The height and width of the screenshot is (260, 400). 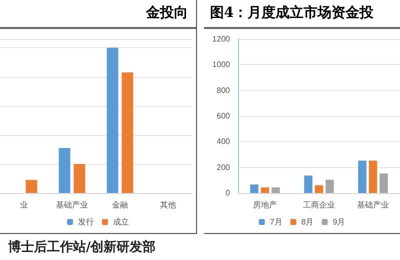 What do you see at coordinates (120, 205) in the screenshot?
I see `x-tick-label: 金融` at bounding box center [120, 205].